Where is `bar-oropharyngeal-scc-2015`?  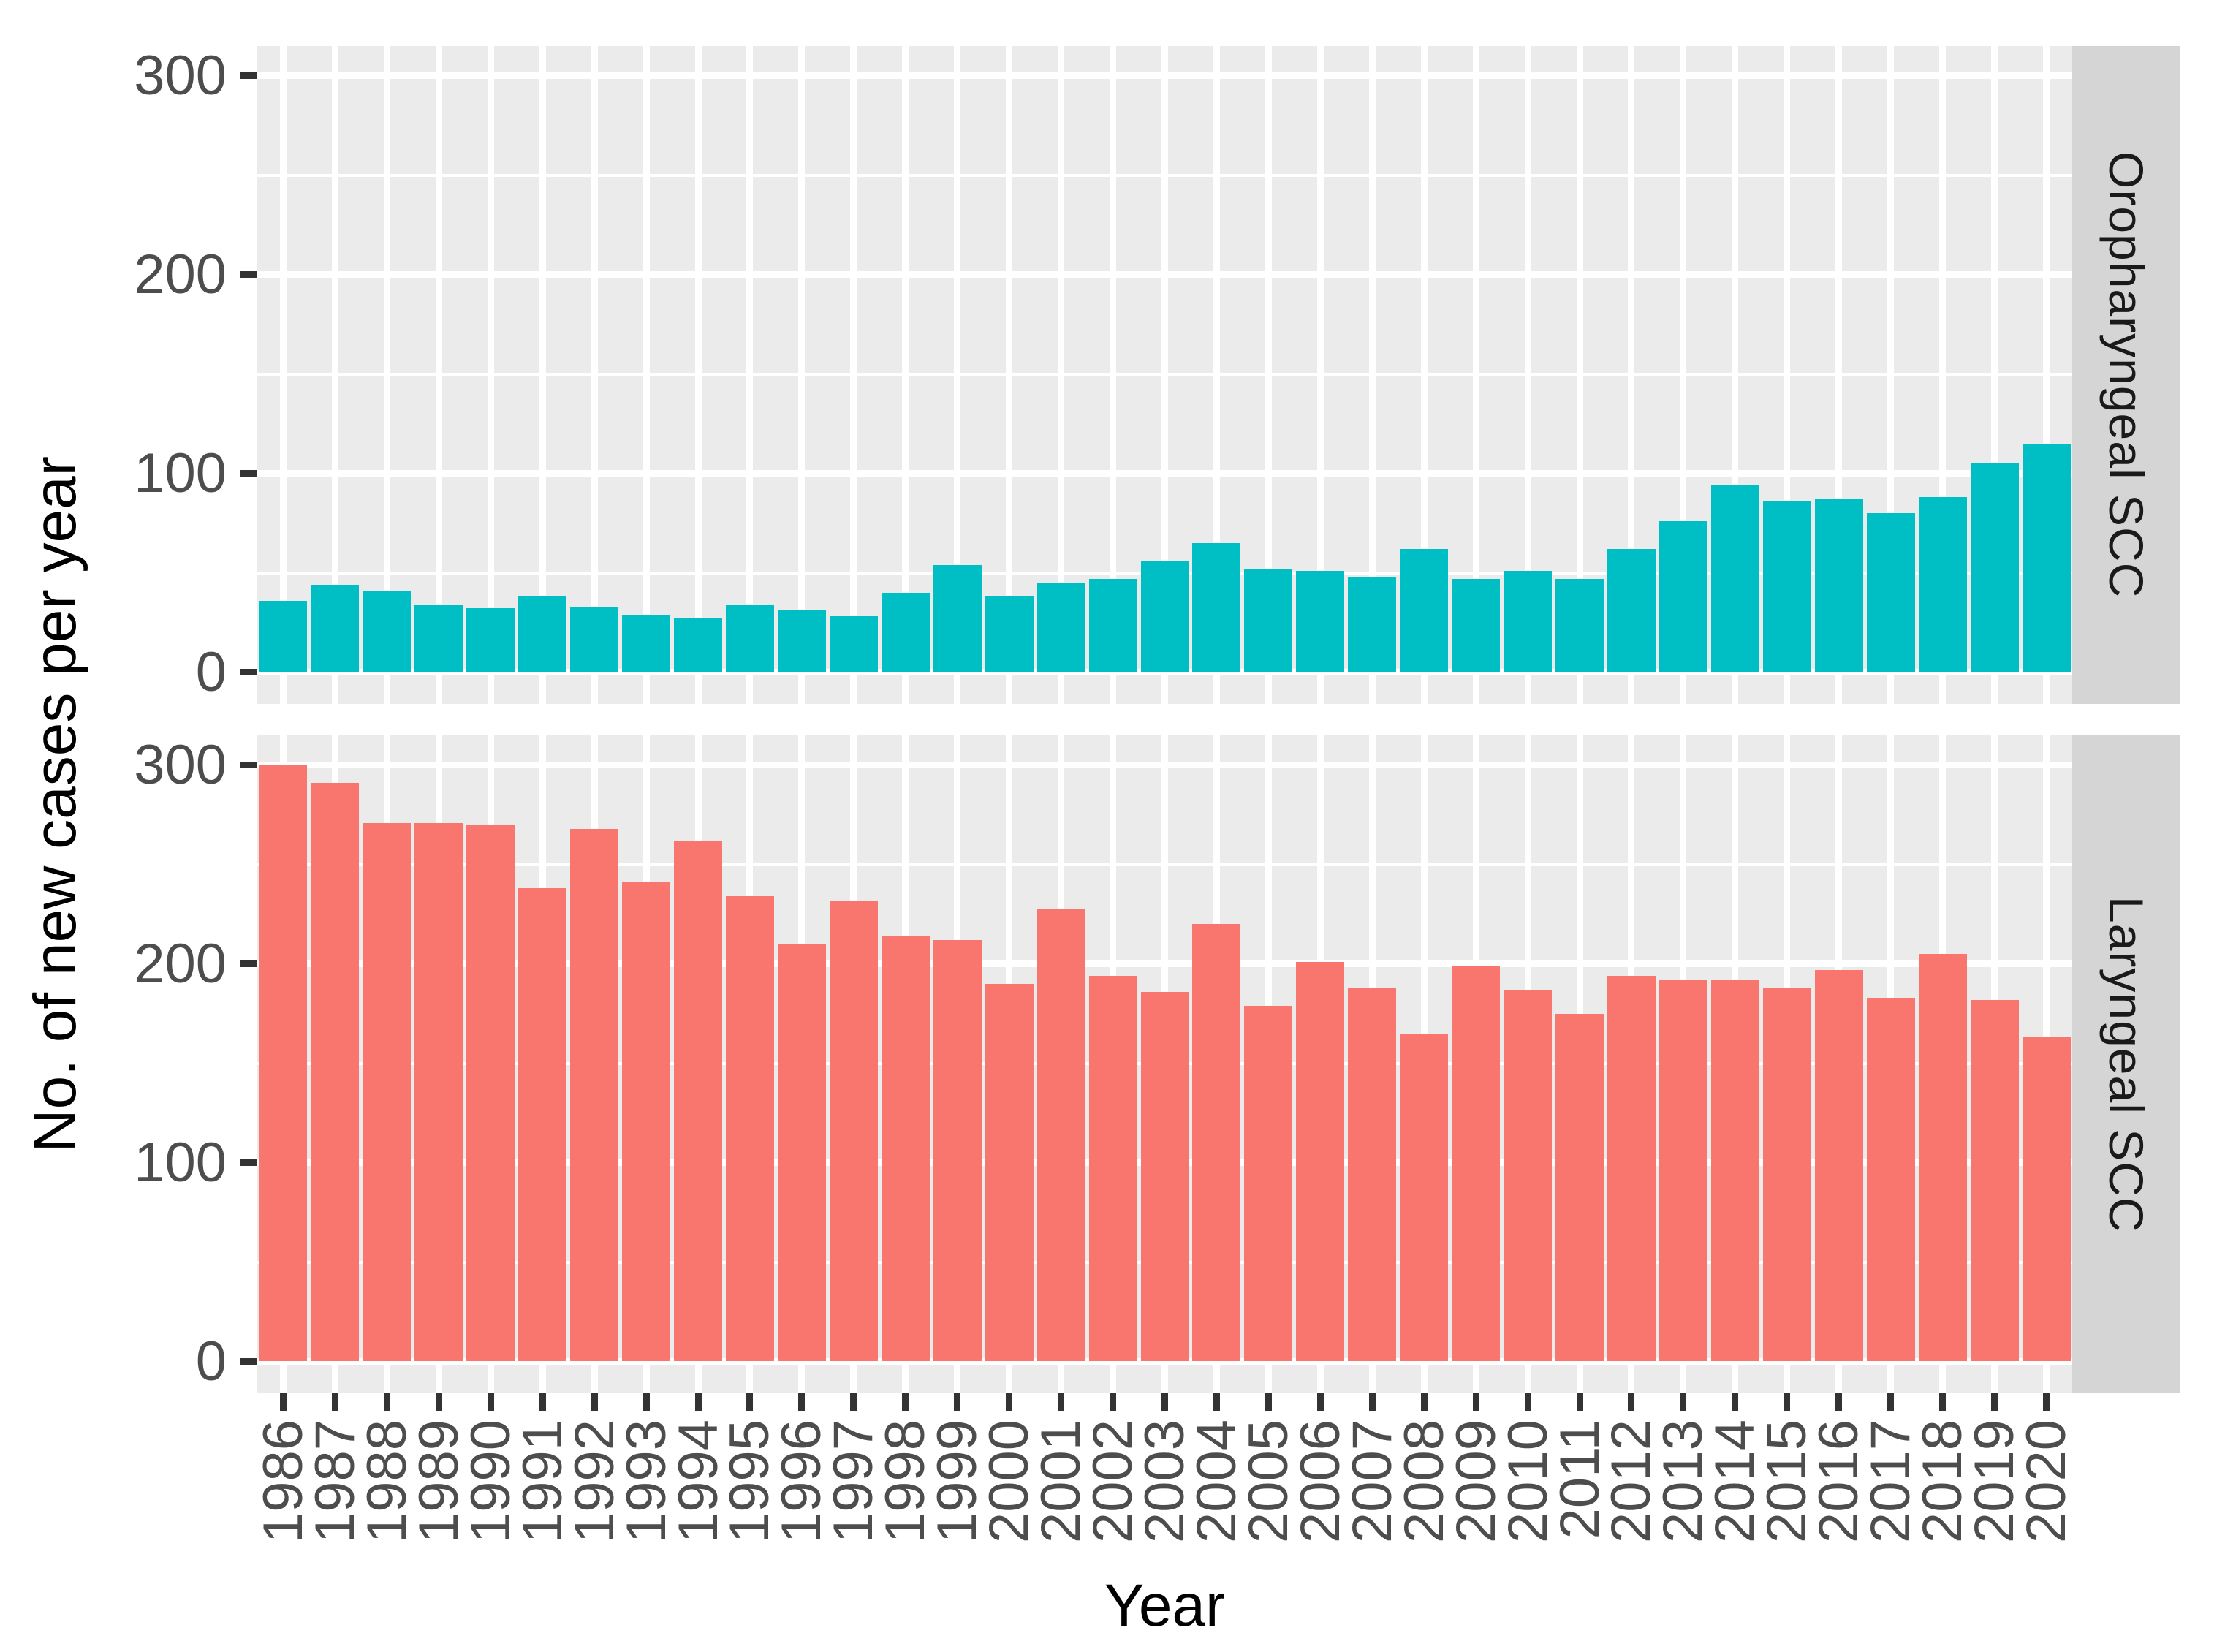 bar-oropharyngeal-scc-2015 is located at coordinates (1786, 586).